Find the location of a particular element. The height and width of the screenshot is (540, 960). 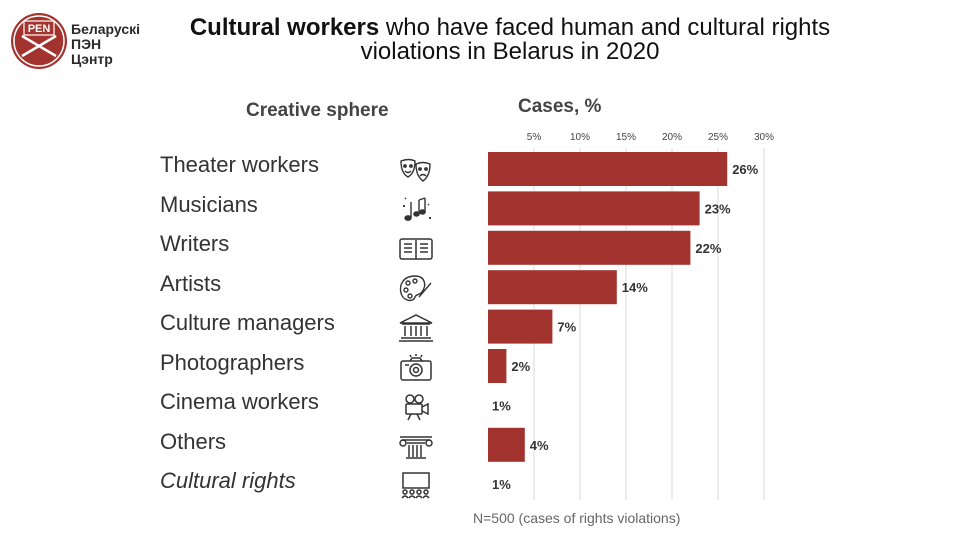

title-rest: who have faced human and cultural rights is located at coordinates (605, 27).